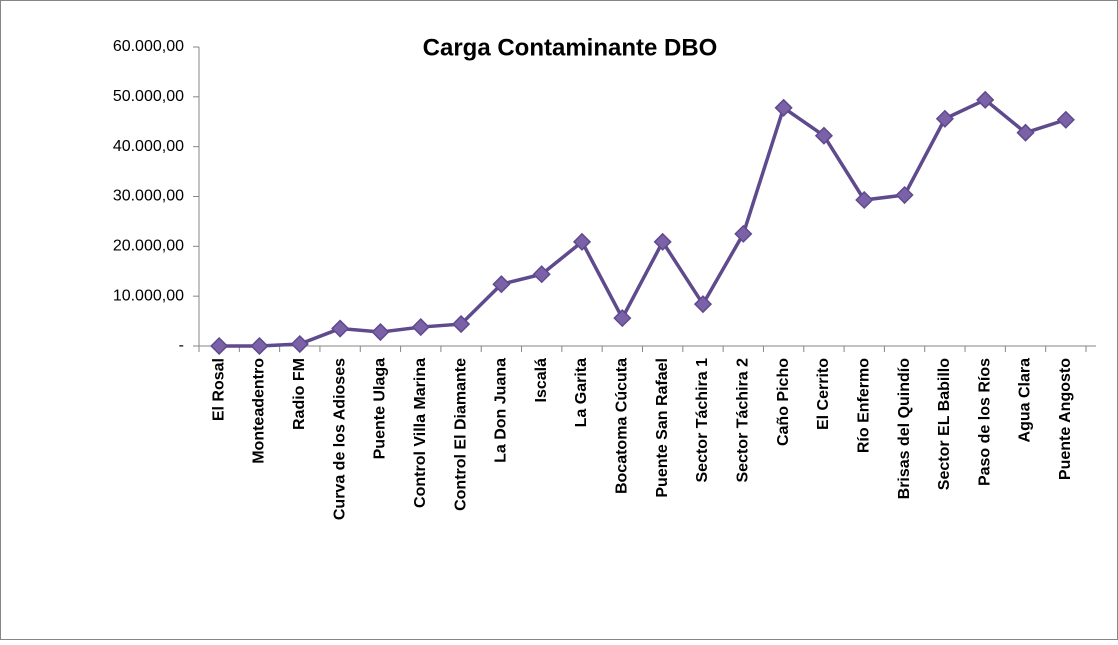  What do you see at coordinates (181, 345) in the screenshot?
I see `y-tick-label: -` at bounding box center [181, 345].